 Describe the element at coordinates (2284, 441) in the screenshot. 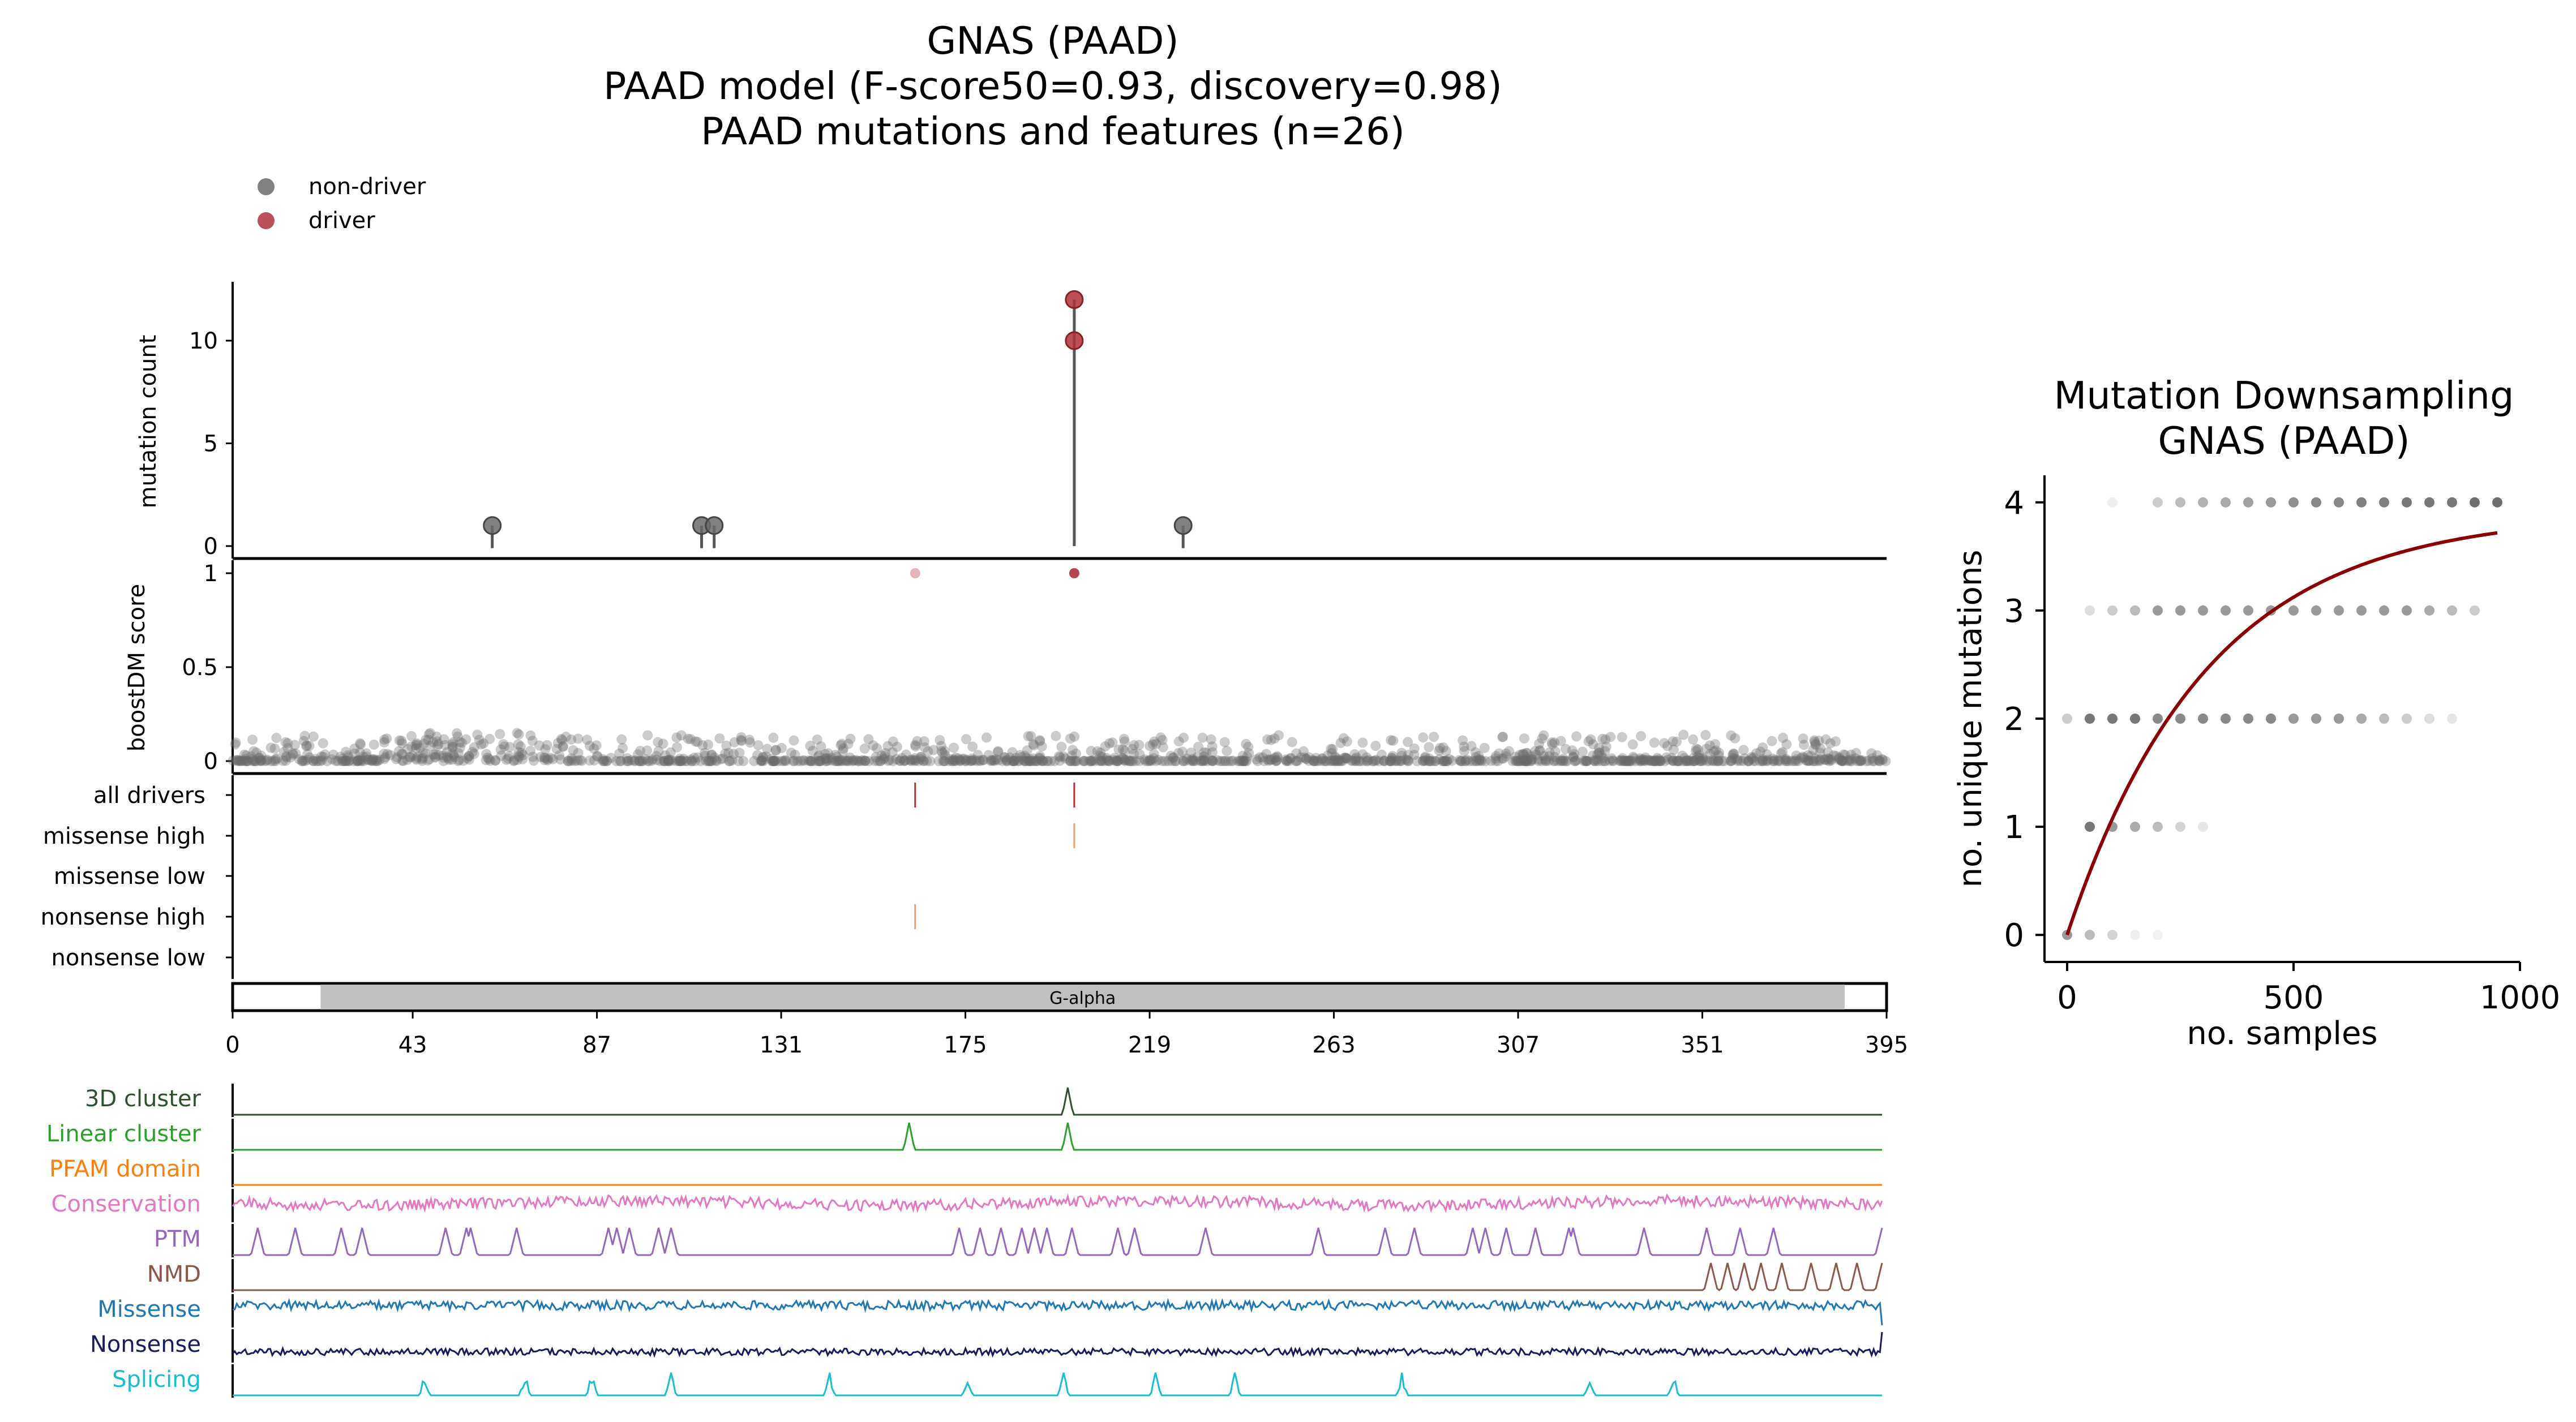

I see `downsampling-title-2: GNAS (PAAD)` at that location.